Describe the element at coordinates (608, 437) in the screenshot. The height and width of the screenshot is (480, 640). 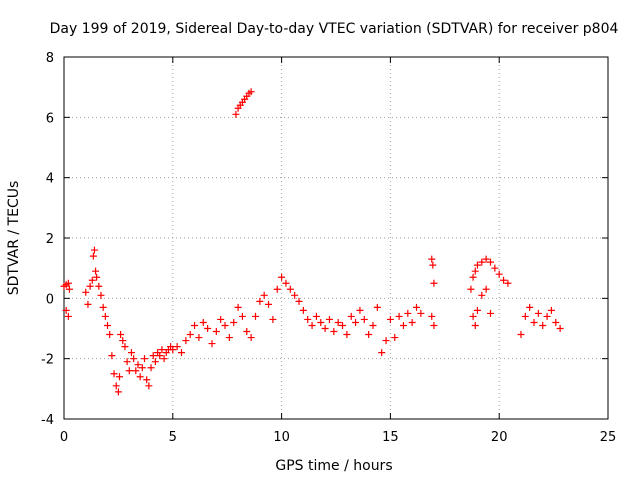
I see `x-tick-label: 25` at that location.